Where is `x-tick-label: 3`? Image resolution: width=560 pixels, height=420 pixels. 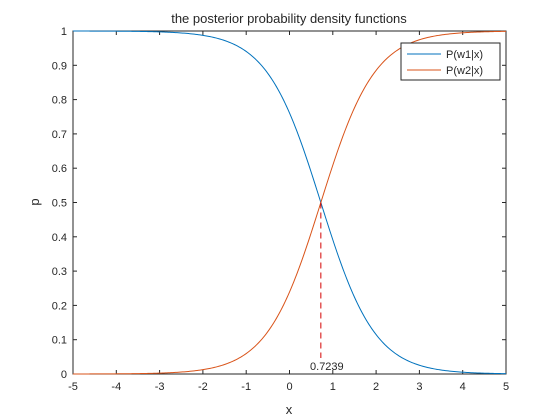 x-tick-label: 3 is located at coordinates (419, 387).